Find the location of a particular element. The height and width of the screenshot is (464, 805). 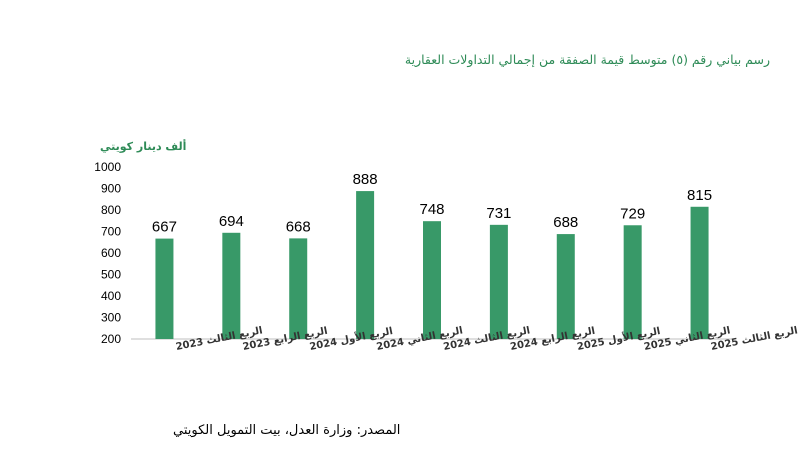

bar-value-label: 888 is located at coordinates (365, 179).